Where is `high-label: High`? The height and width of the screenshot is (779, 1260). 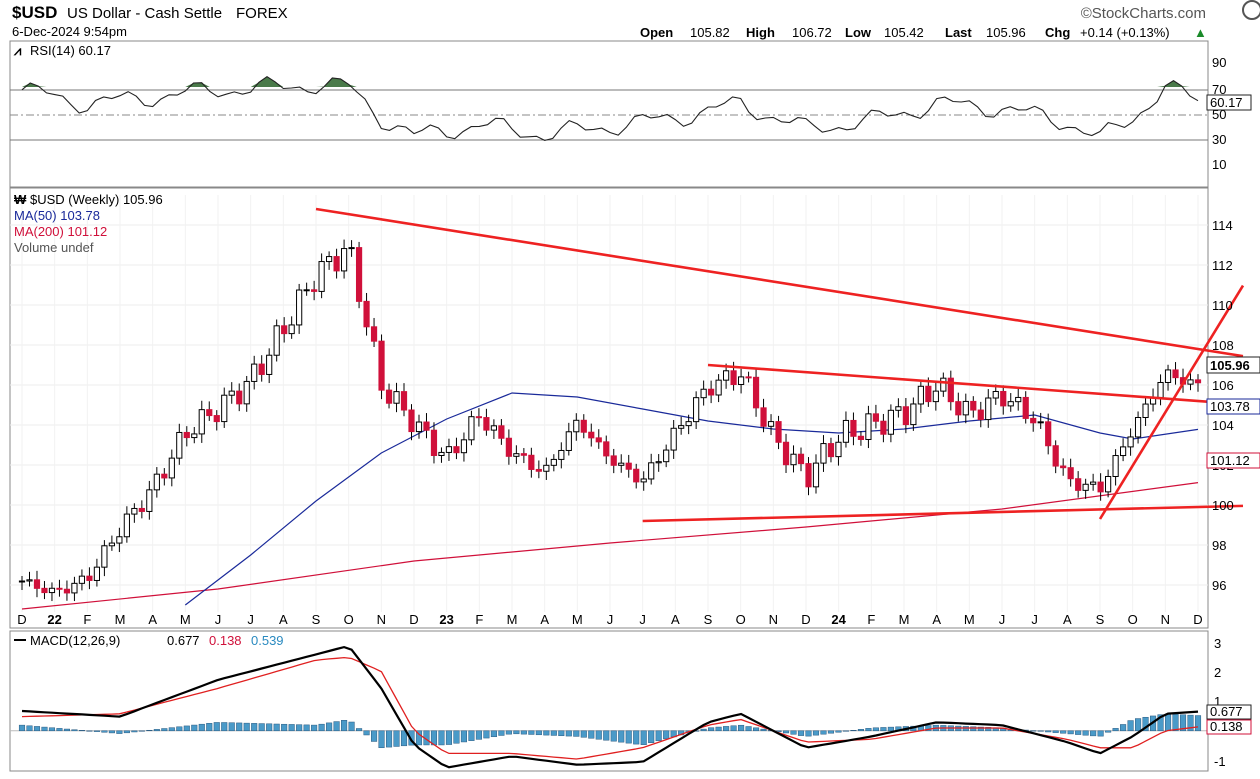
high-label: High is located at coordinates (760, 32).